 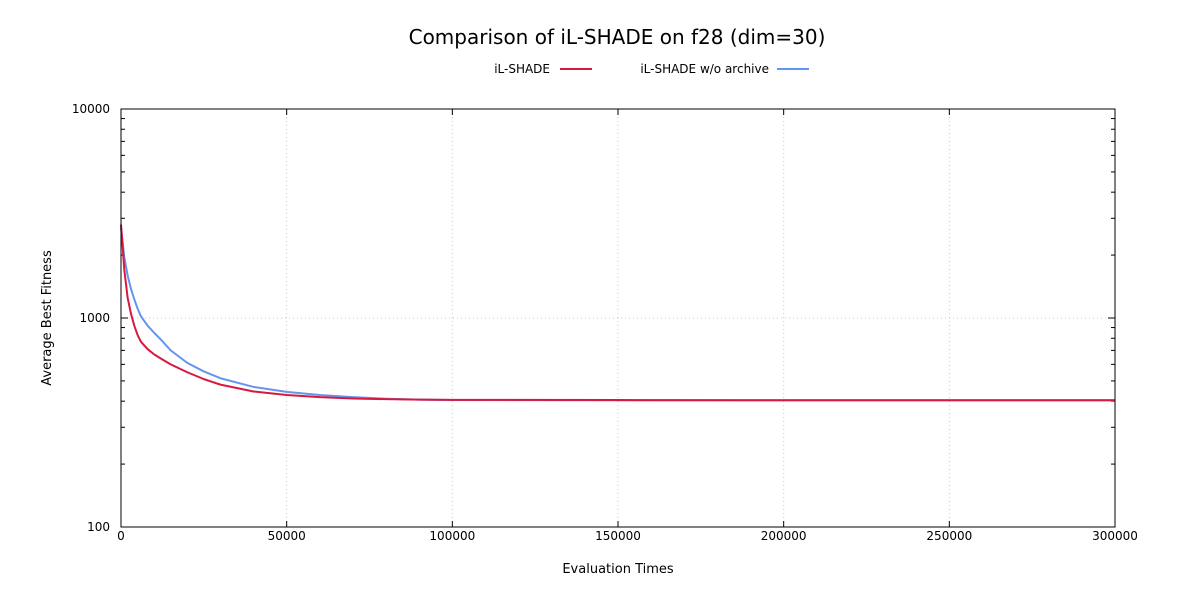 I want to click on x-axis-label: Evaluation Times, so click(x=618, y=569).